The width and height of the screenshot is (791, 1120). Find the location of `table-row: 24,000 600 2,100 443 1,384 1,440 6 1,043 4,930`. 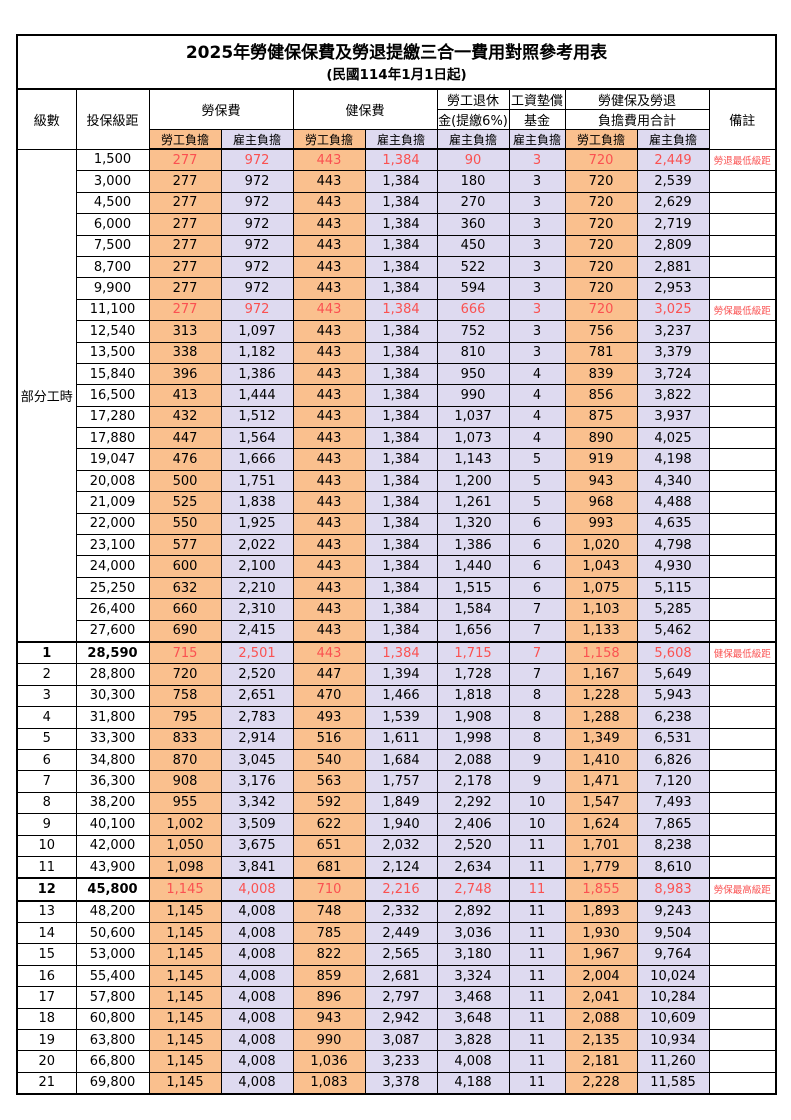

table-row: 24,000 600 2,100 443 1,384 1,440 6 1,043 4,930 is located at coordinates (397, 566).